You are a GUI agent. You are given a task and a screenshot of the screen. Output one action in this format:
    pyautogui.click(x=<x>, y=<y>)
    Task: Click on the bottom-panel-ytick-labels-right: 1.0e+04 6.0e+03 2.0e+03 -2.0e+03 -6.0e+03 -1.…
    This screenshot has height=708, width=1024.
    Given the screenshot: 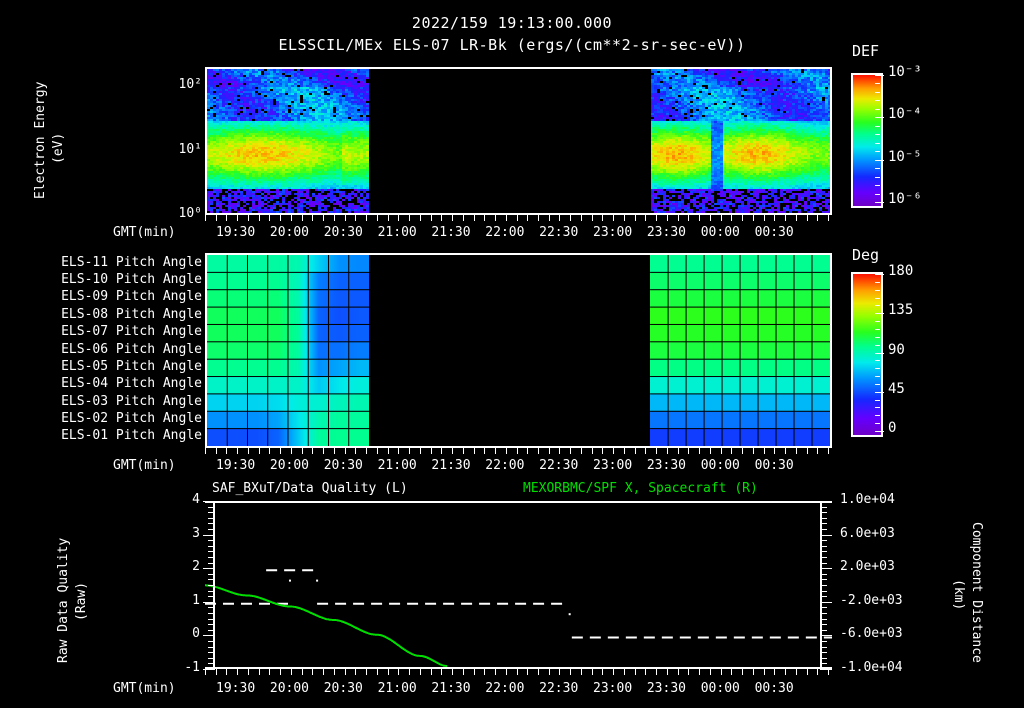 What is the action you would take?
    pyautogui.click(x=890, y=583)
    